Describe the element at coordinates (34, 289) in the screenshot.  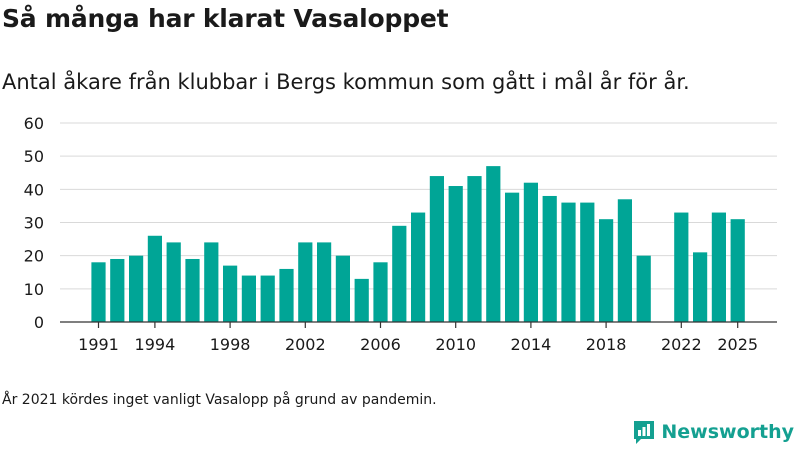
I see `y-tick-label: 10` at that location.